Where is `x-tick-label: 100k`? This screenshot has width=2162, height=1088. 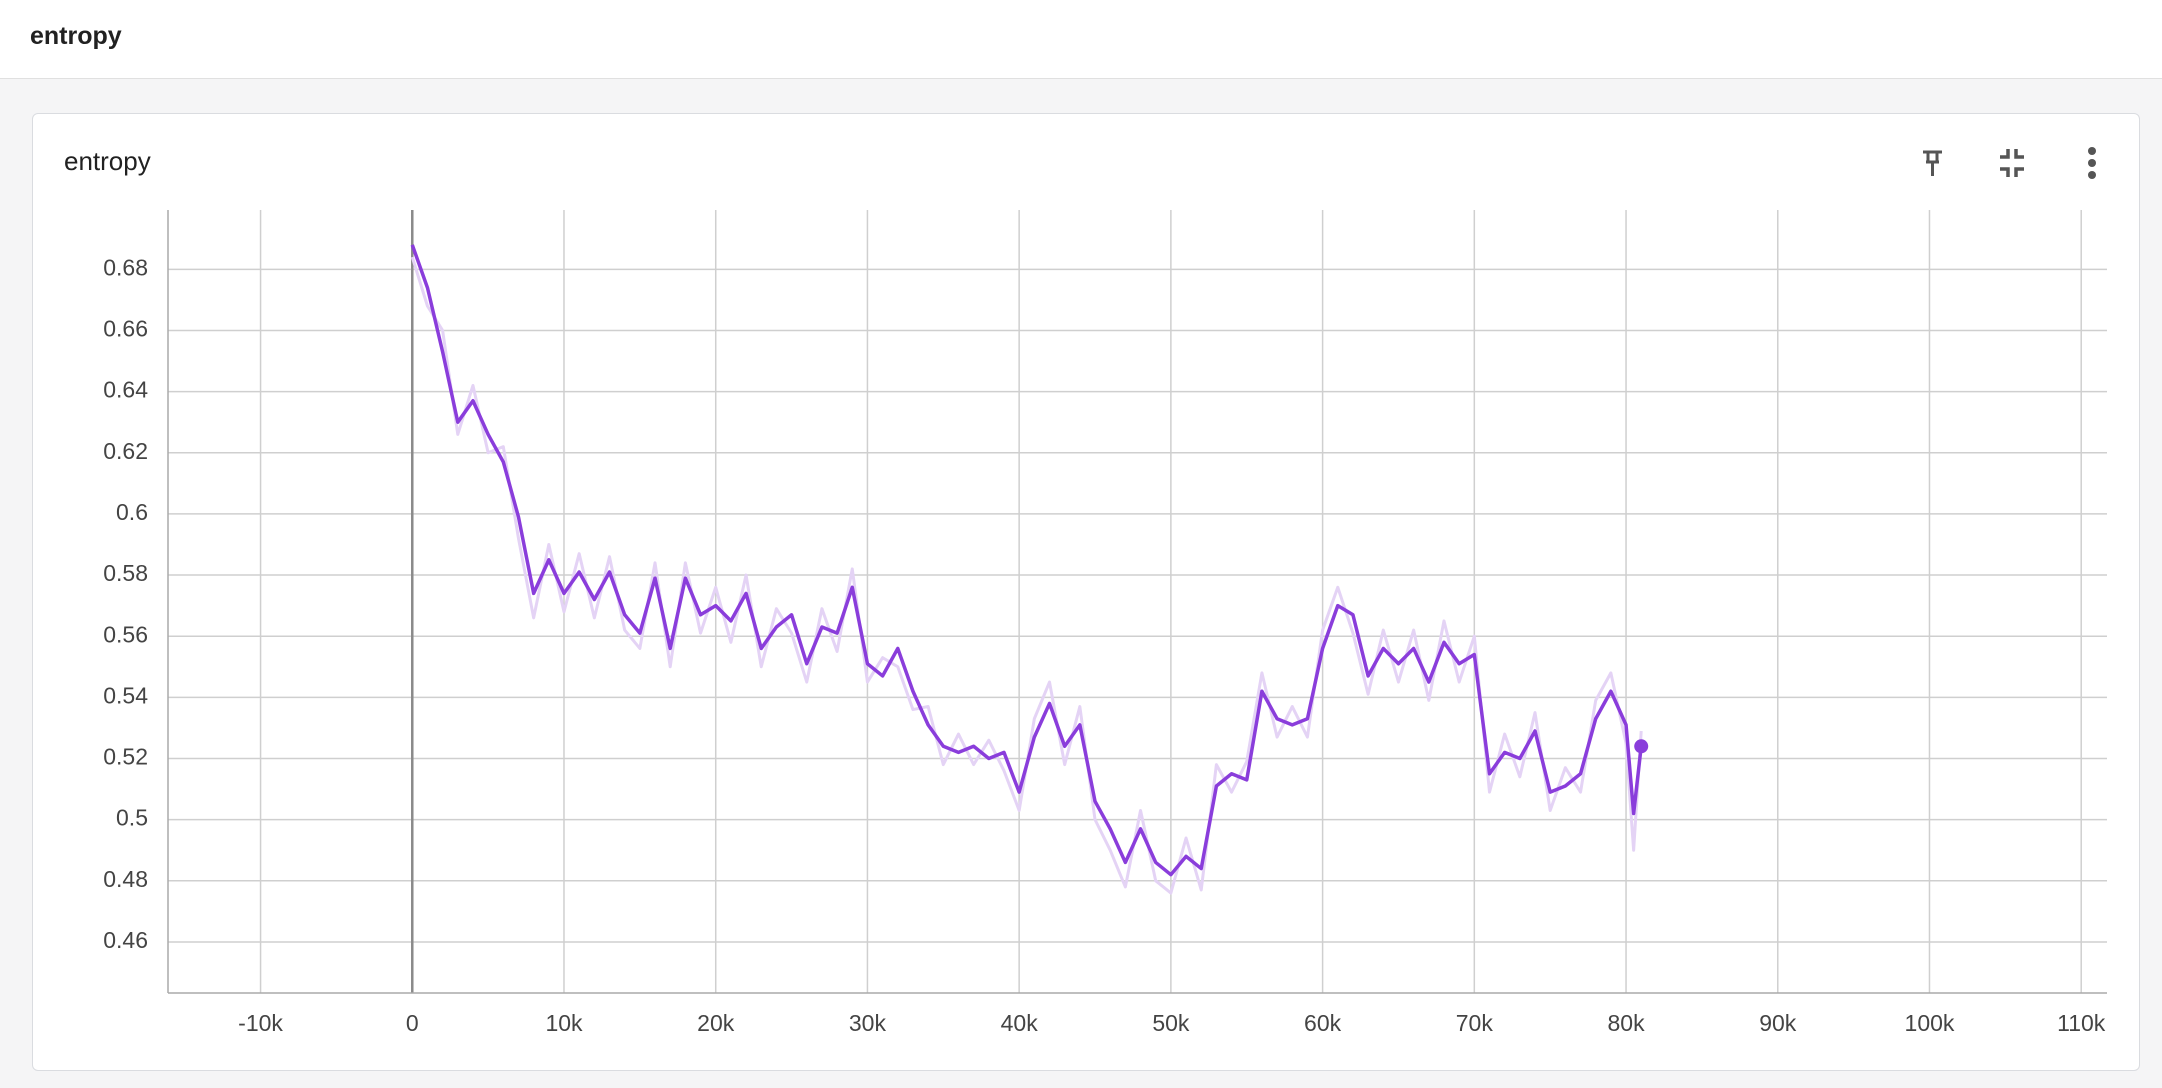
x-tick-label: 100k is located at coordinates (1930, 1023).